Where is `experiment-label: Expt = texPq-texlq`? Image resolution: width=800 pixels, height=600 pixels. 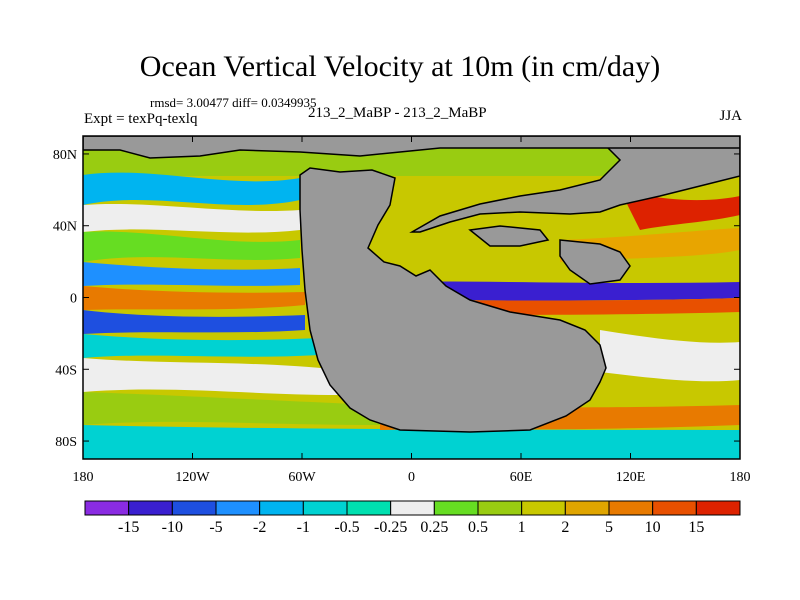 experiment-label: Expt = texPq-texlq is located at coordinates (141, 119).